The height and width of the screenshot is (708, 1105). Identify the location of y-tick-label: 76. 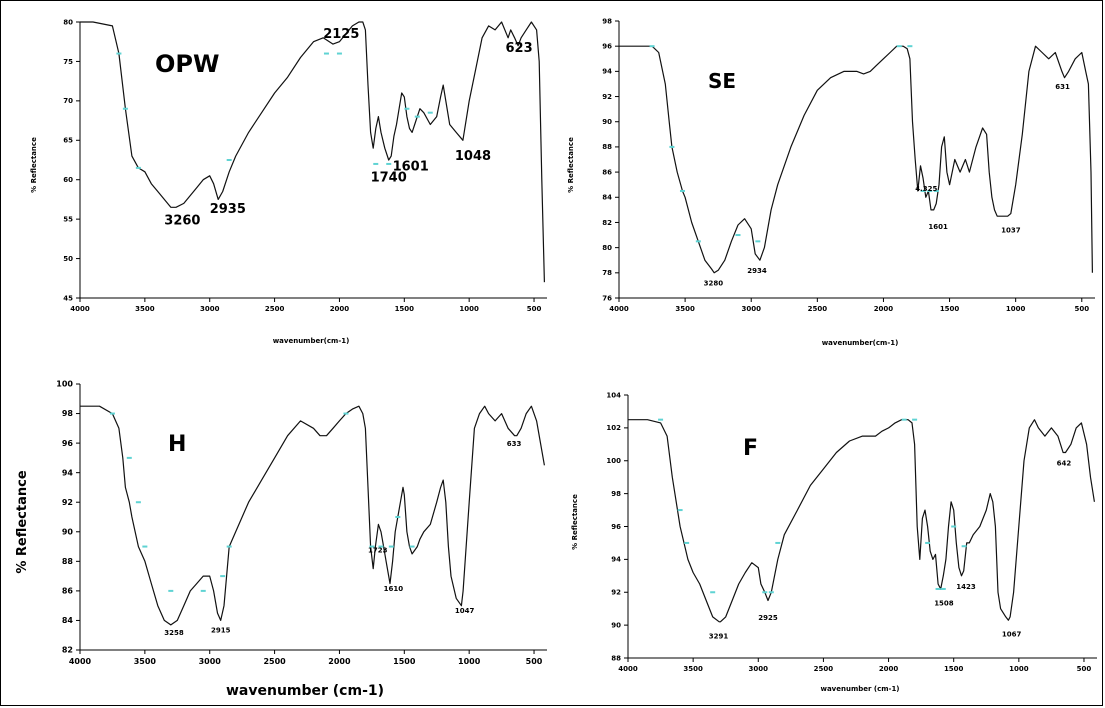
(607, 298).